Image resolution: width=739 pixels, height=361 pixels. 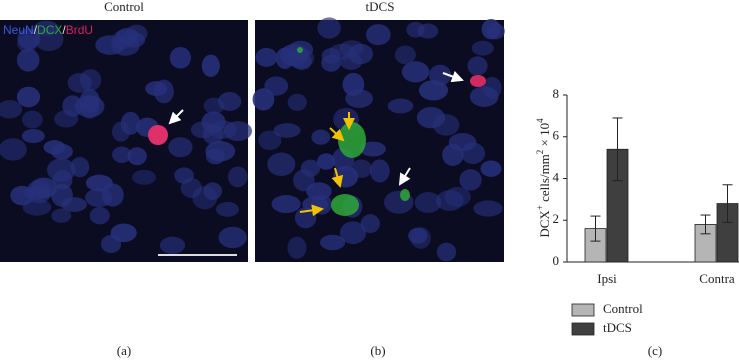 I want to click on panel-label: (c), so click(x=655, y=350).